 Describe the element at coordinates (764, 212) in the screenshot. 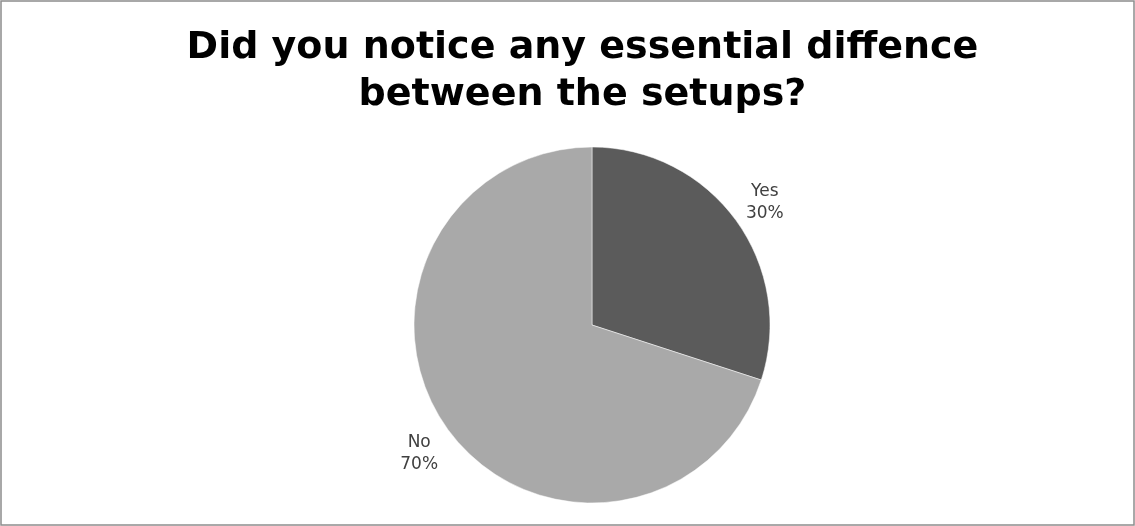

I see `data-label: 30%` at that location.